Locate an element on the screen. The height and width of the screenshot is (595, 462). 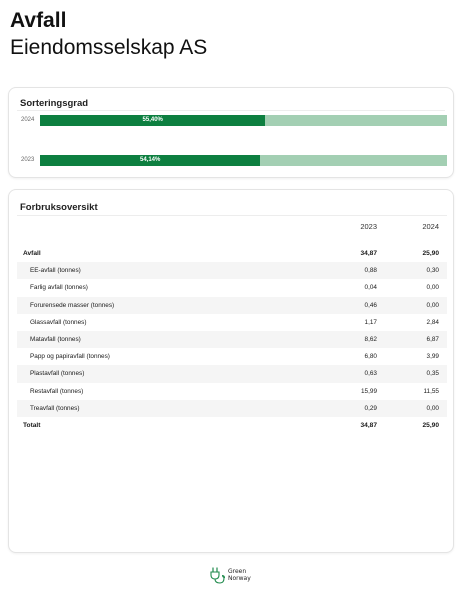
sorting-bar-row-2024: 2024 55,40% is located at coordinates (231, 121).